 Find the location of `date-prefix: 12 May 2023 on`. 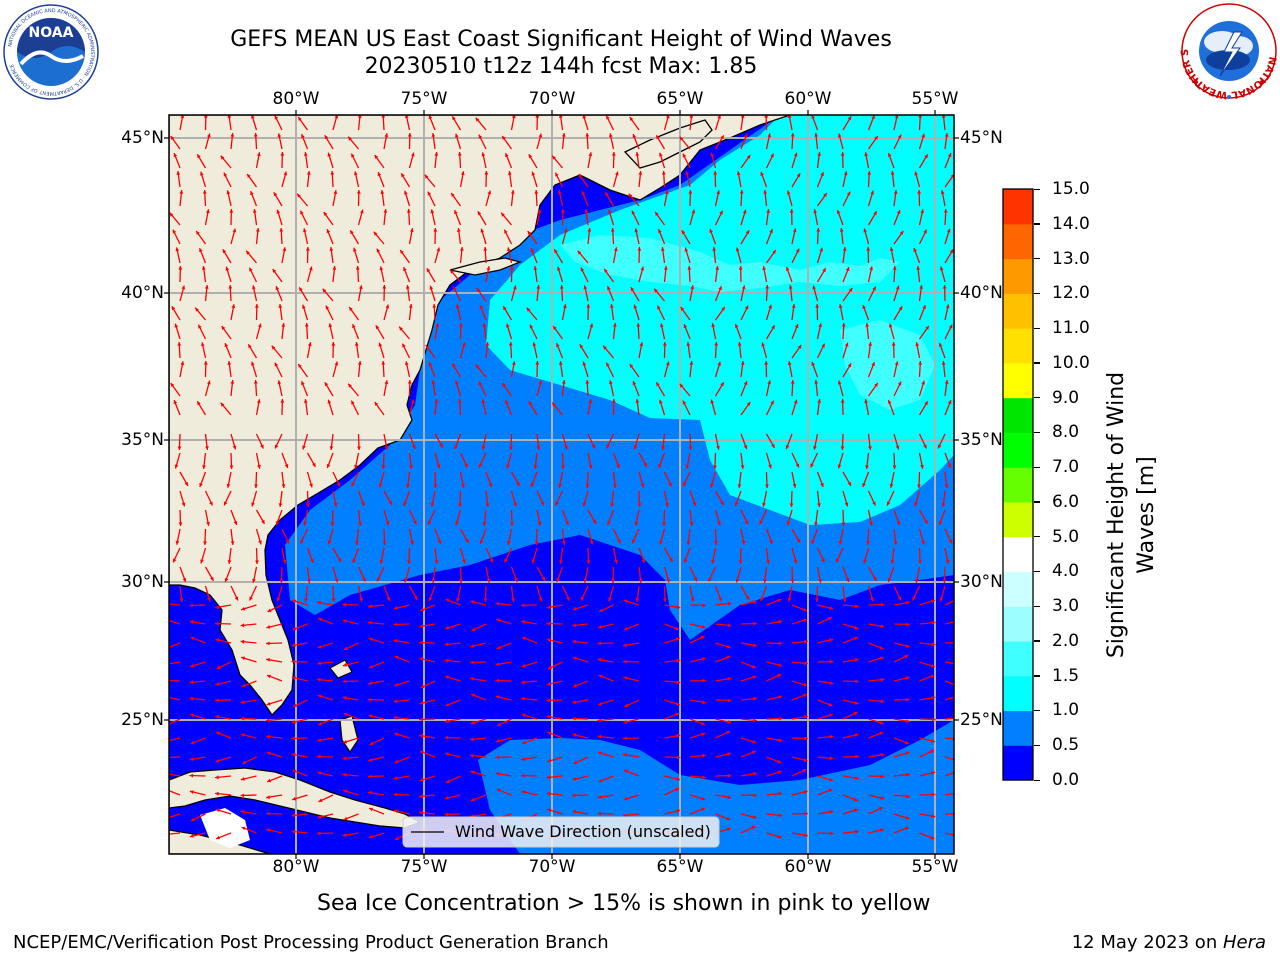

date-prefix: 12 May 2023 on is located at coordinates (1147, 942).